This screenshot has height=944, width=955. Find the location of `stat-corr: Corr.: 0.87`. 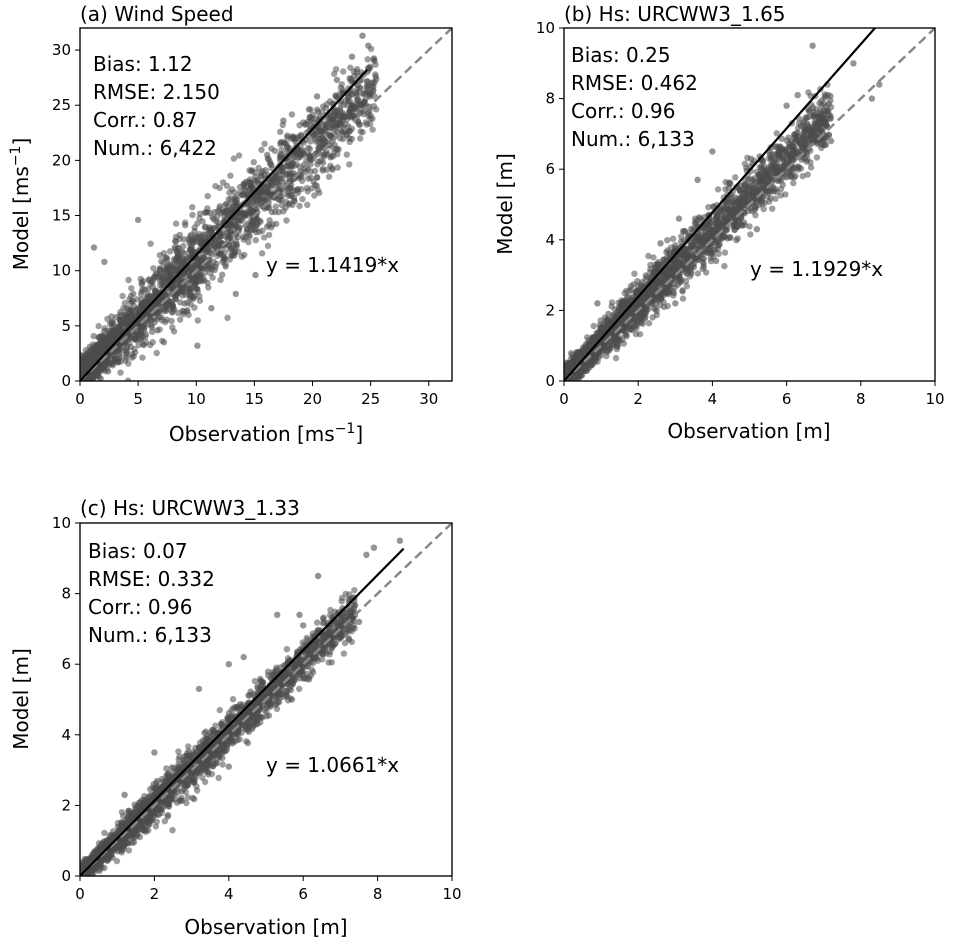

stat-corr: Corr.: 0.87 is located at coordinates (145, 120).